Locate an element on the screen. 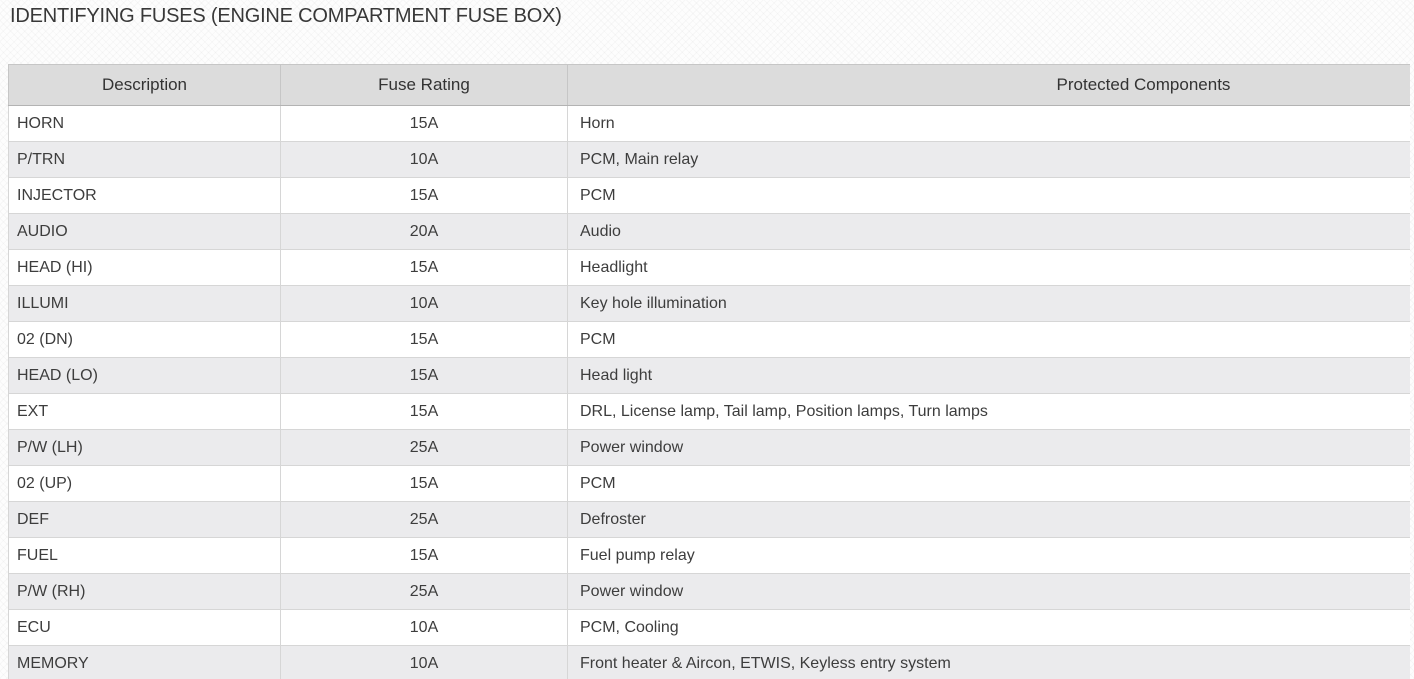  cell-components: Horn is located at coordinates (988, 123).